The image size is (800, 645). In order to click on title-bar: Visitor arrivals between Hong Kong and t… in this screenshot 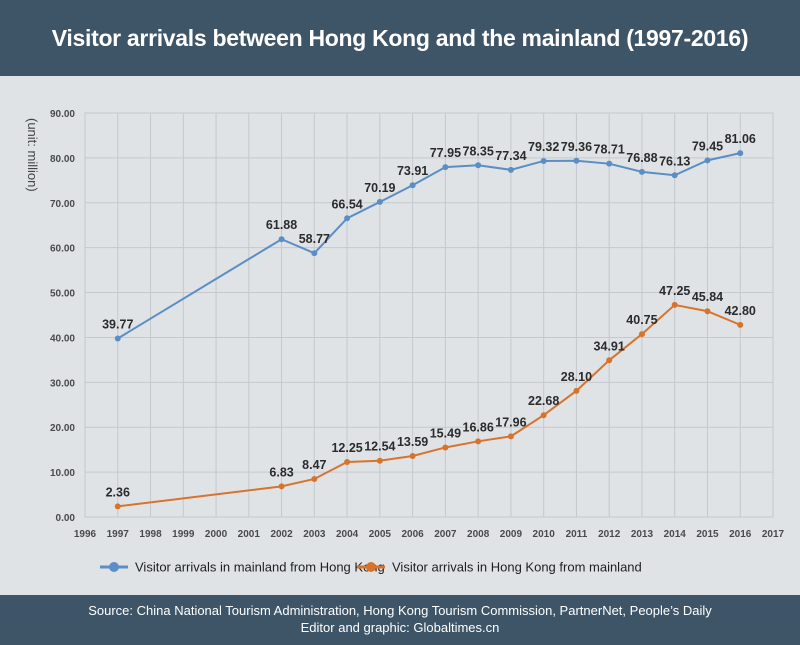, I will do `click(400, 38)`.